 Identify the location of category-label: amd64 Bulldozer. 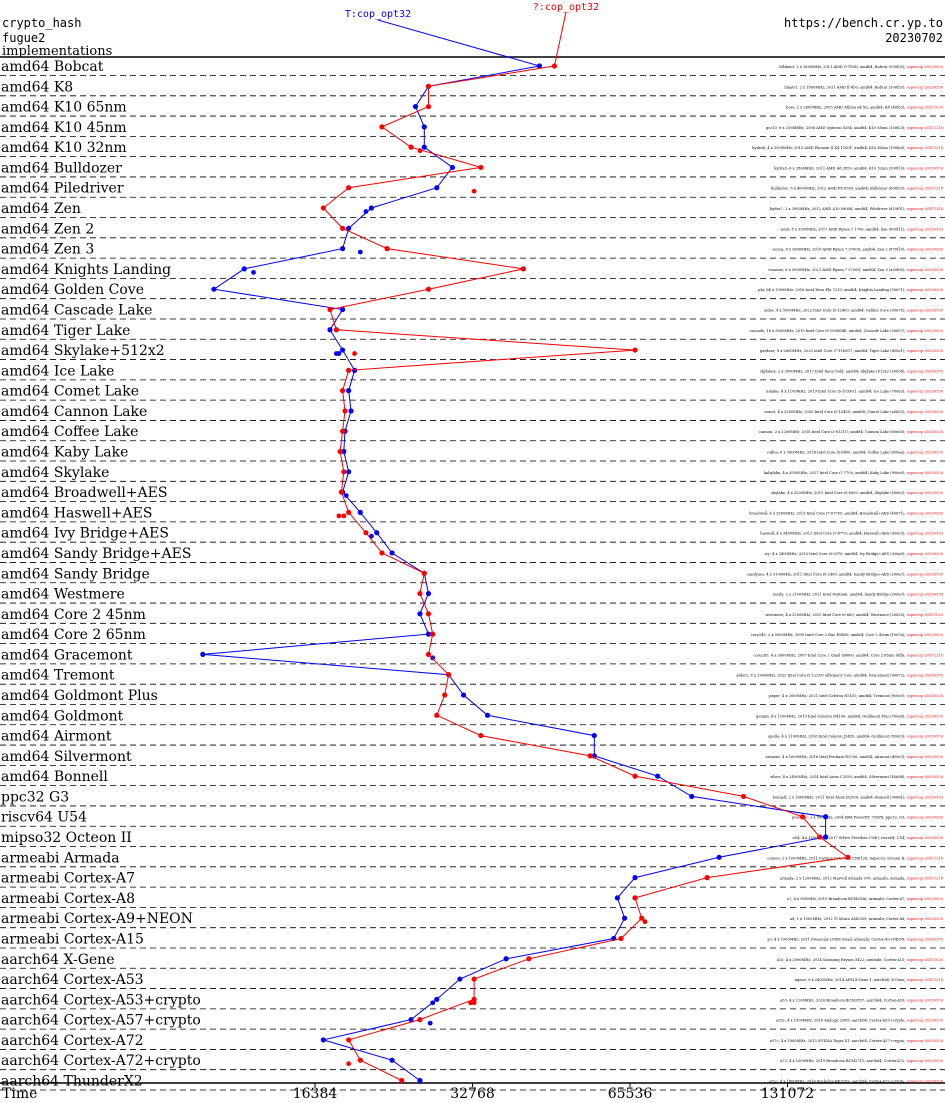
(61, 168).